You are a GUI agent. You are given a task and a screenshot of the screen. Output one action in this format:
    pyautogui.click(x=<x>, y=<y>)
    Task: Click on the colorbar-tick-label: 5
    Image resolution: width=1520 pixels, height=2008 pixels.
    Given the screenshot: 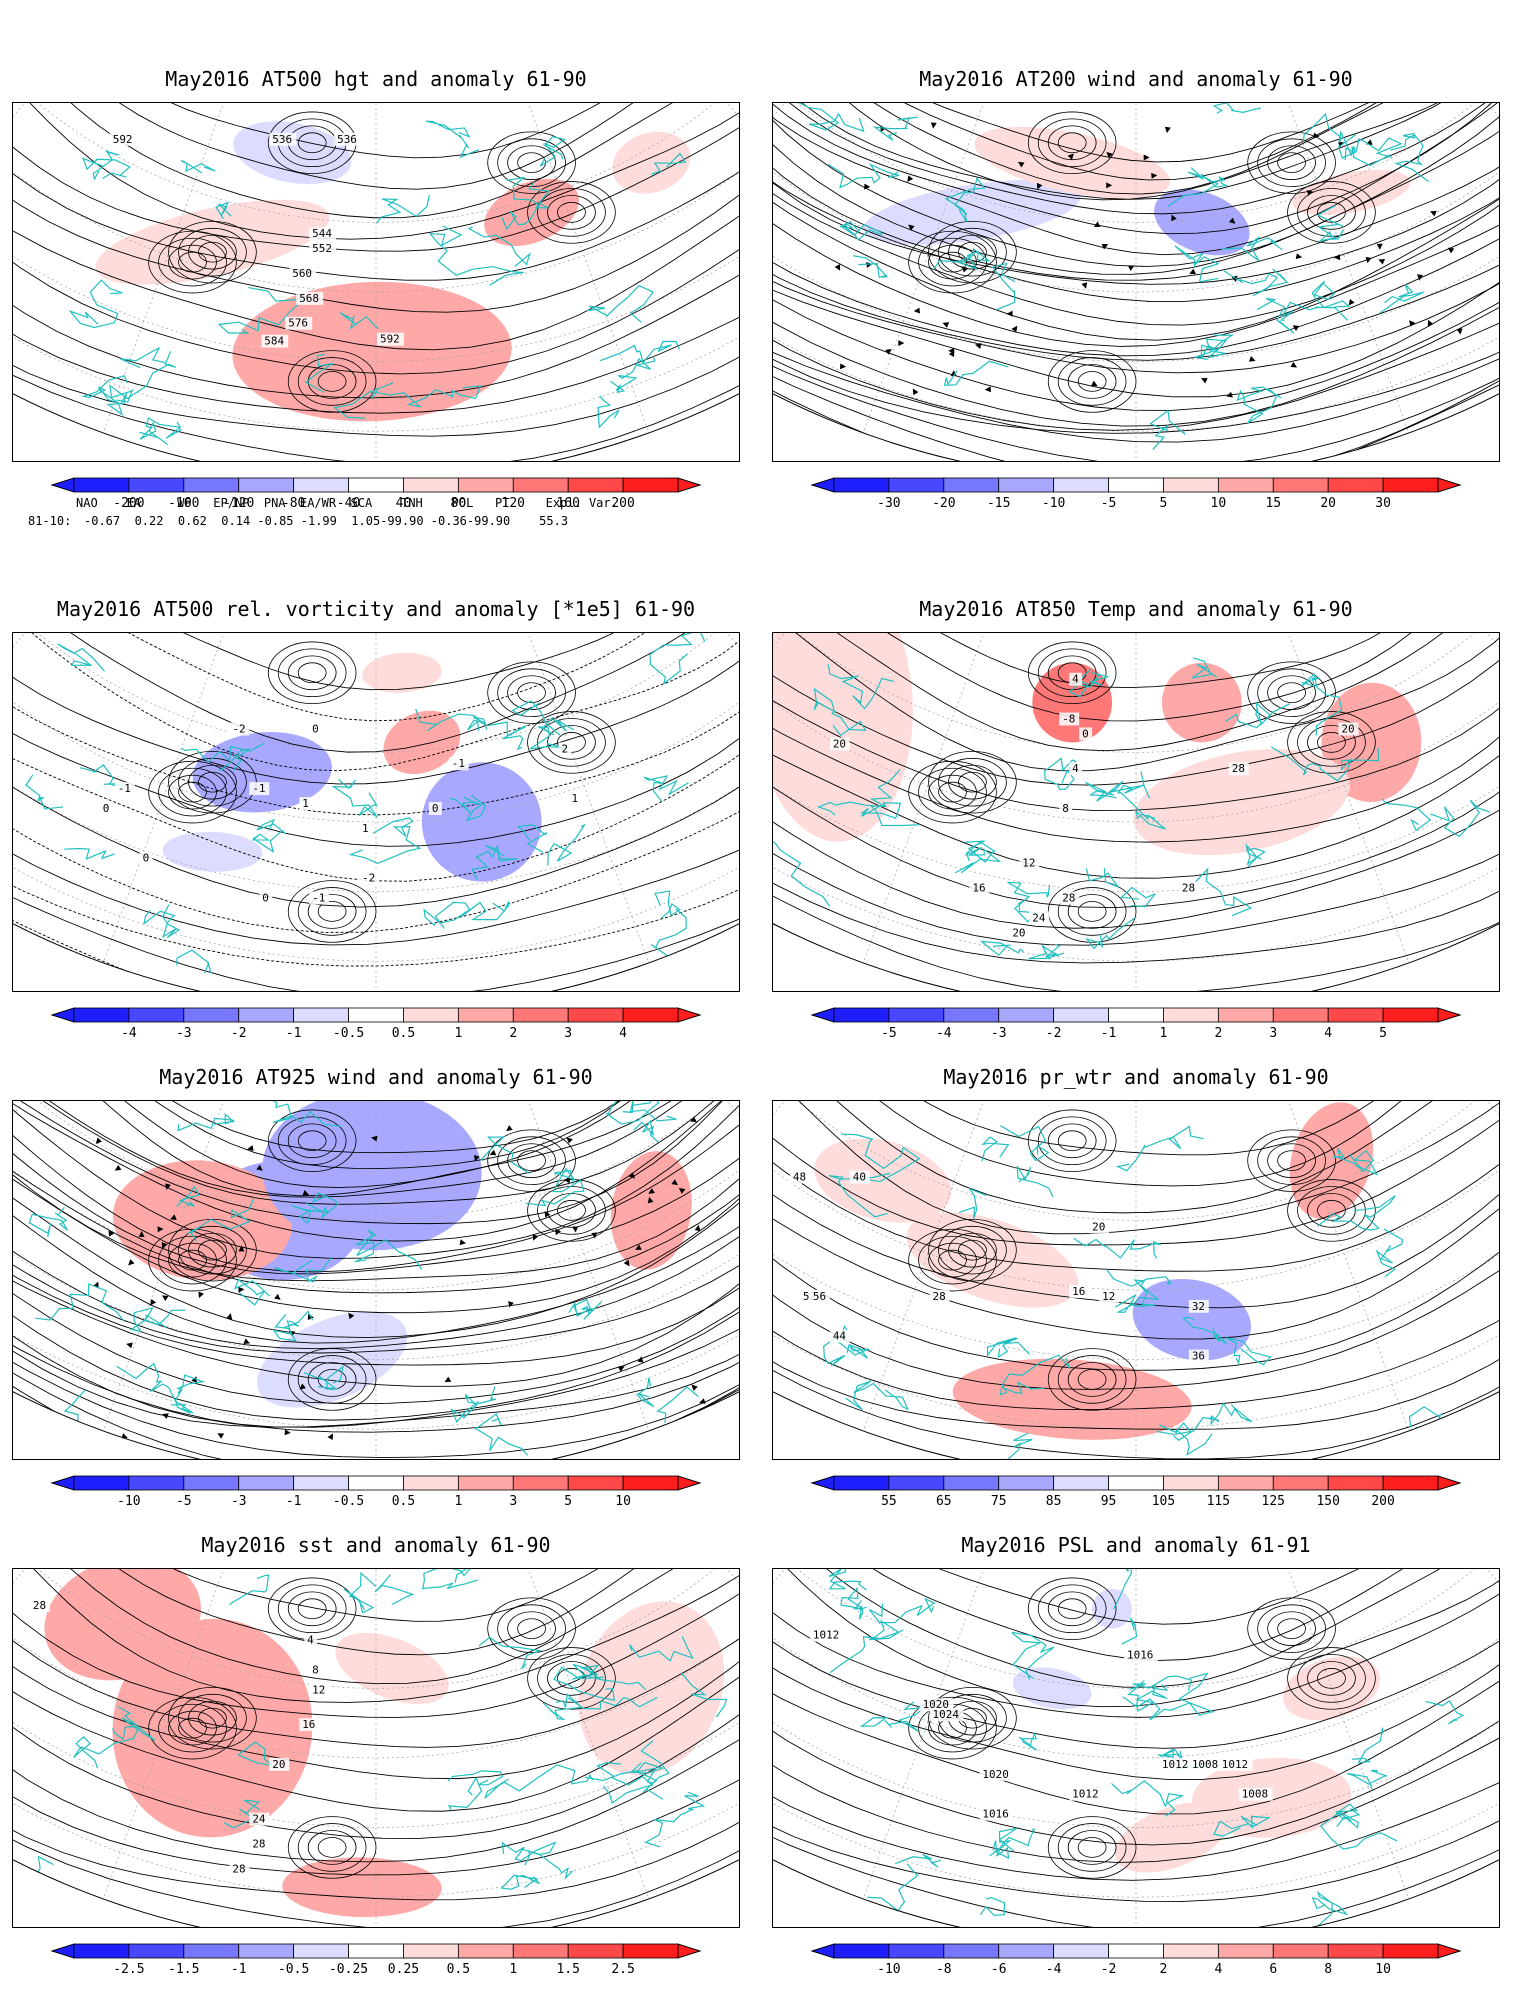 What is the action you would take?
    pyautogui.click(x=1383, y=1033)
    